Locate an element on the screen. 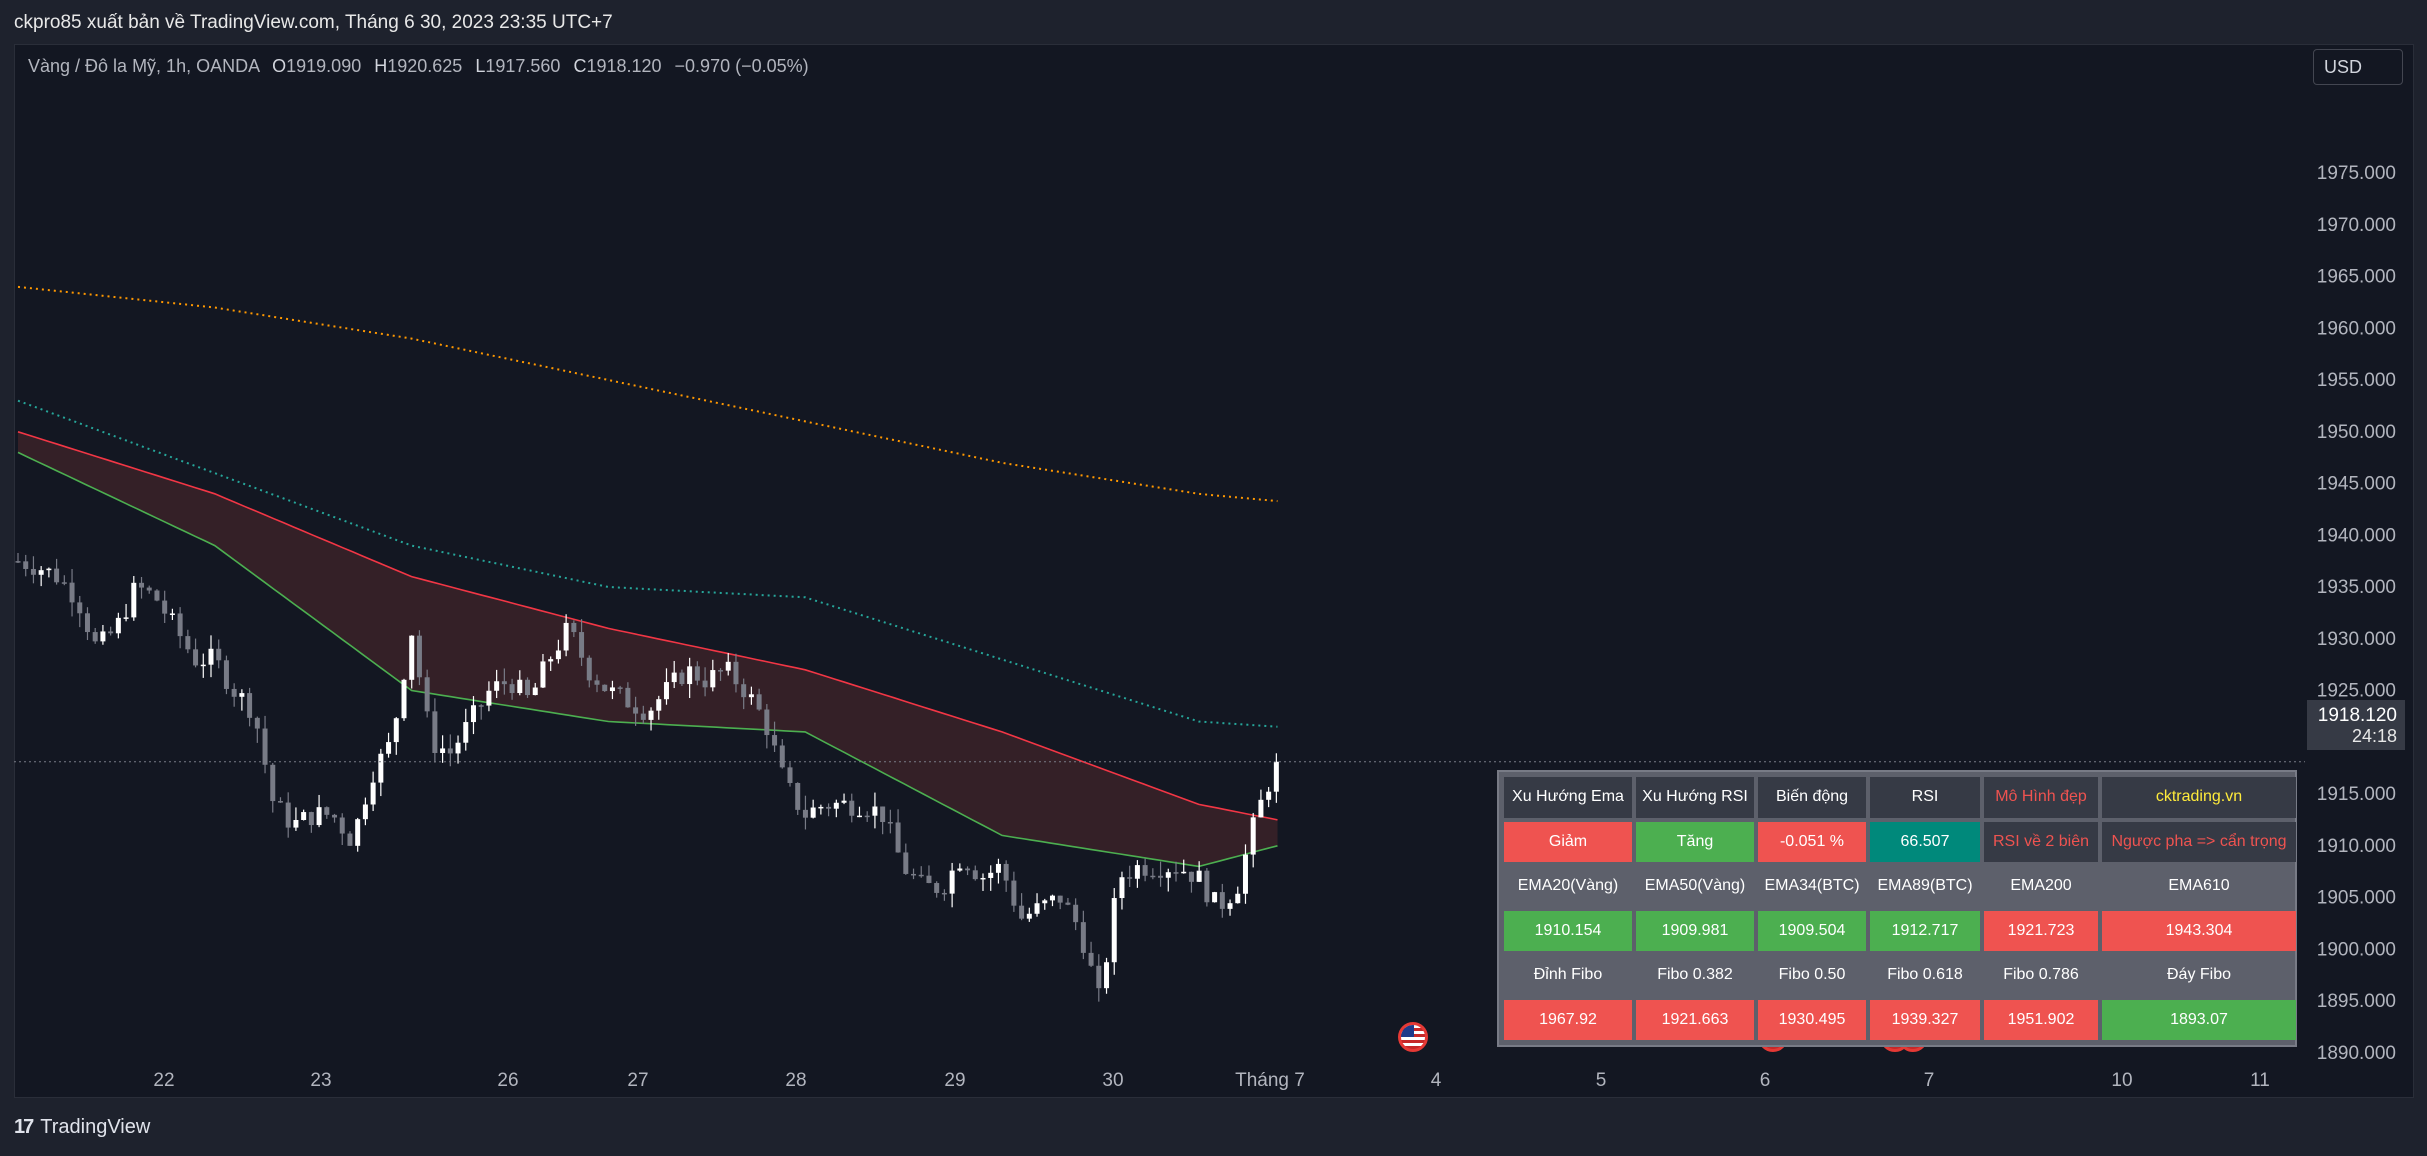 This screenshot has height=1156, width=2427. table-cell: 1909.981 is located at coordinates (1695, 930).